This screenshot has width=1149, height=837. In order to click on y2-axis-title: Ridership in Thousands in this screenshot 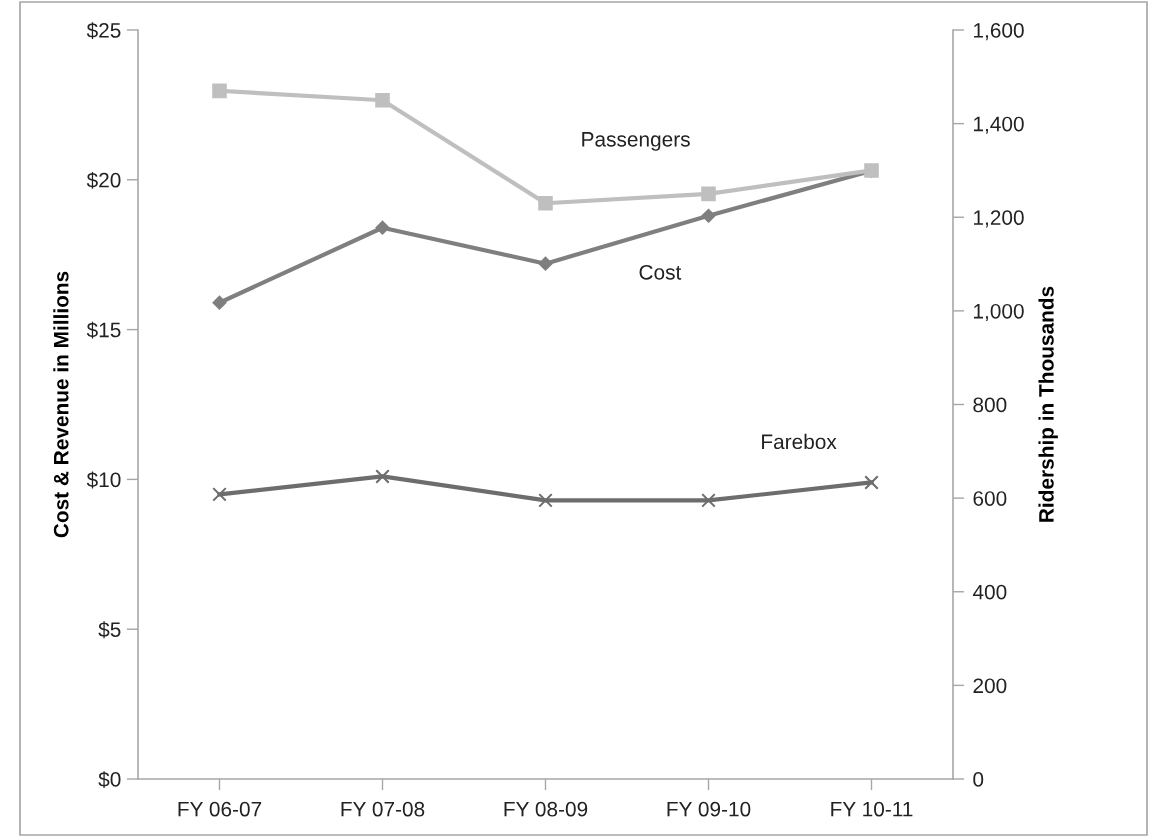, I will do `click(1048, 404)`.